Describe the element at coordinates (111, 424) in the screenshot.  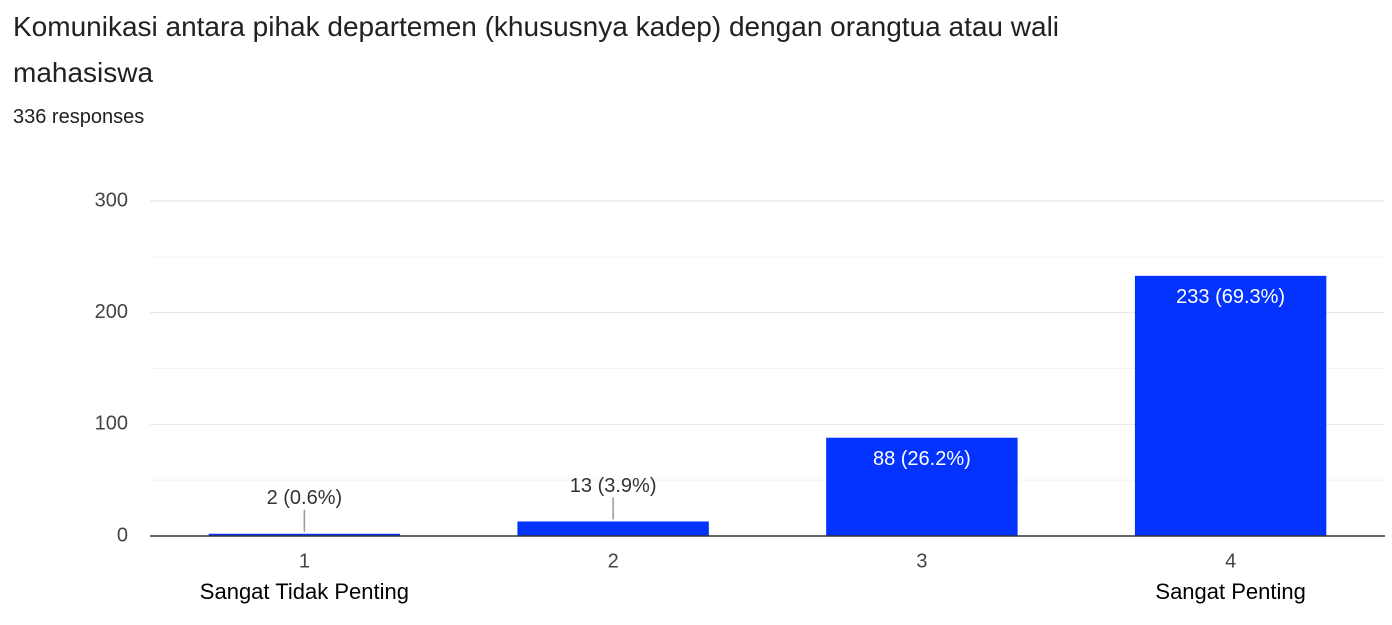
I see `y-tick-label: 100` at that location.